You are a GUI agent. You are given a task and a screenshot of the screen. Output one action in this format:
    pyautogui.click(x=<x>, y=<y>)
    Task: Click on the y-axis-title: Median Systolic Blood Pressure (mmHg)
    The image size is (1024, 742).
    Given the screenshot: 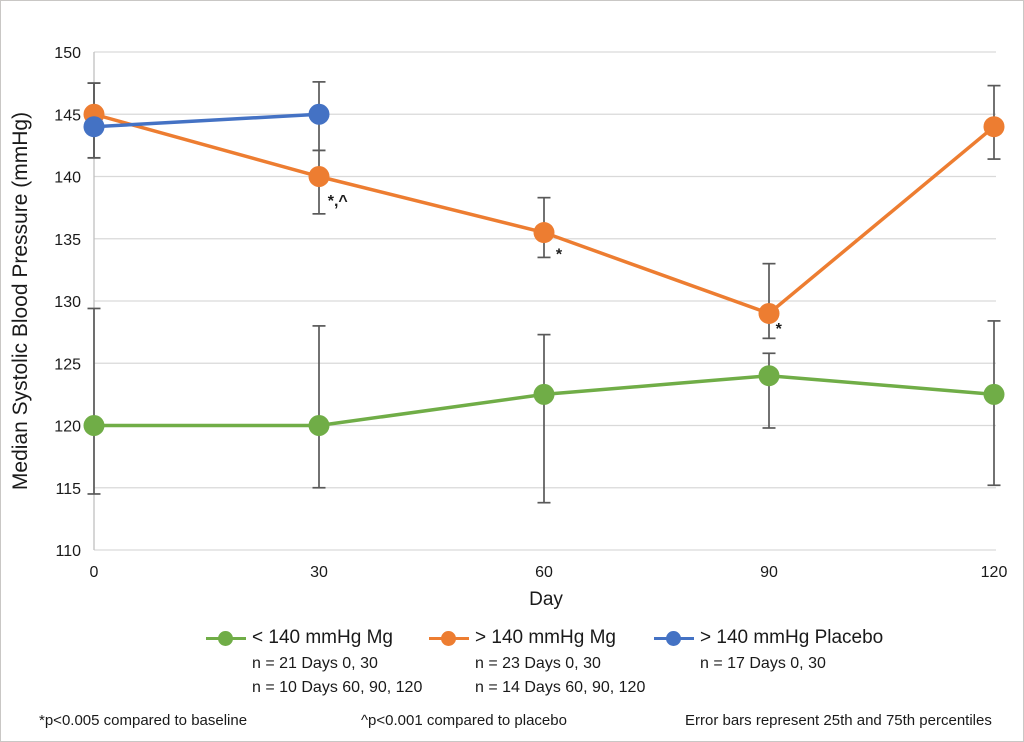 What is the action you would take?
    pyautogui.click(x=20, y=301)
    